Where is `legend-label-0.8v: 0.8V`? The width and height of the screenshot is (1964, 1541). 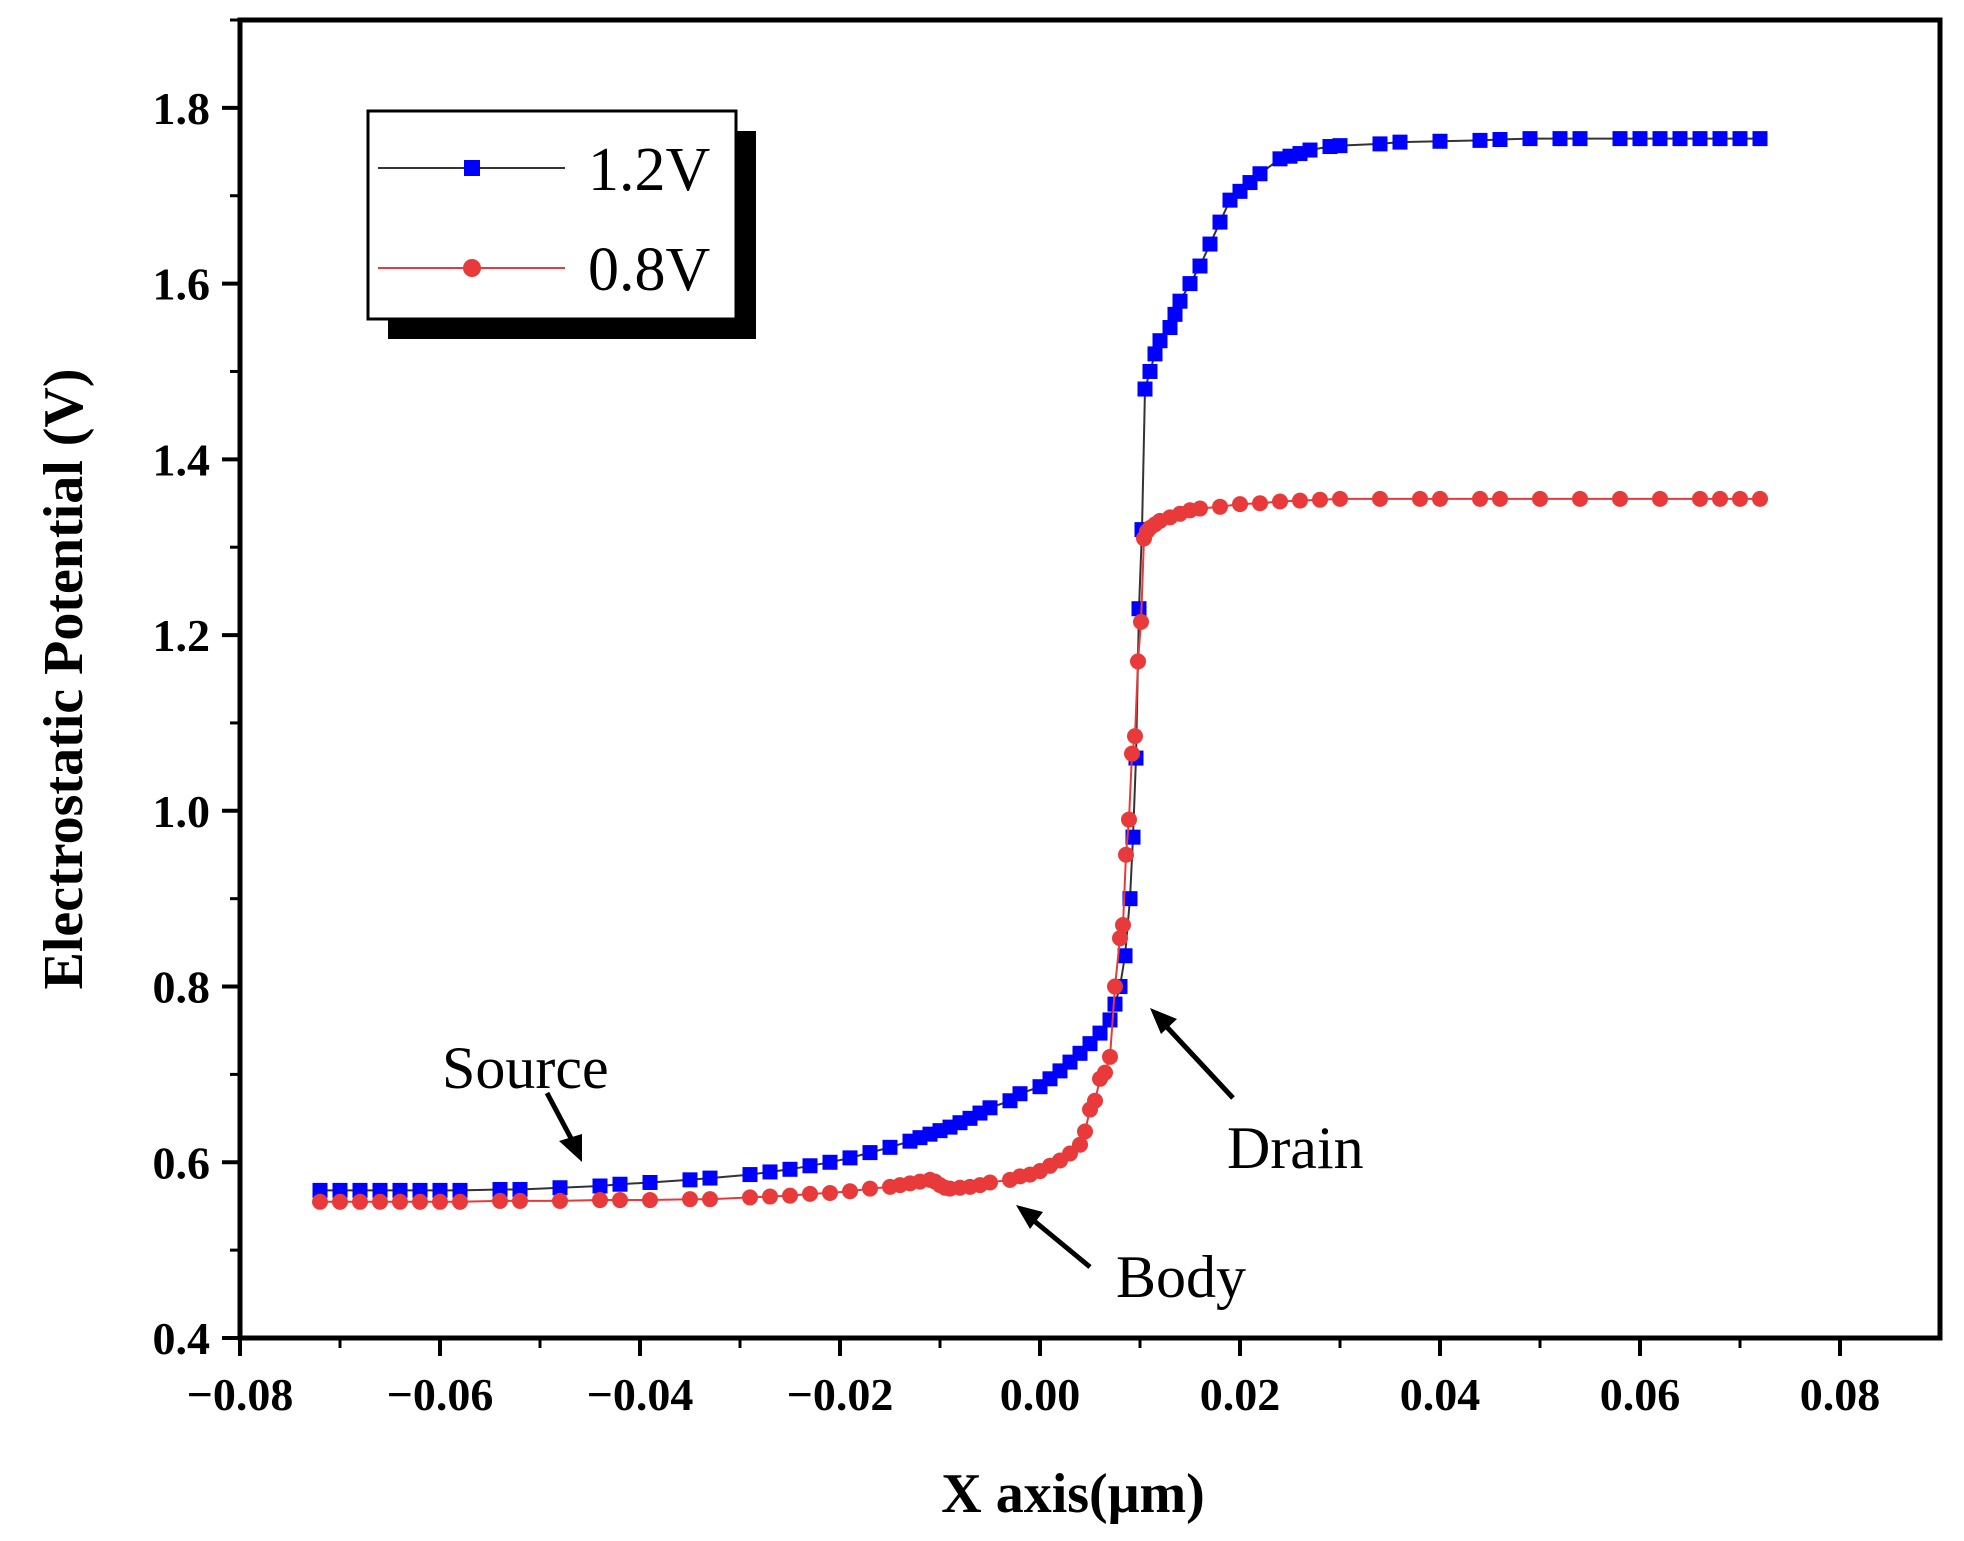
legend-label-0.8v: 0.8V is located at coordinates (649, 270).